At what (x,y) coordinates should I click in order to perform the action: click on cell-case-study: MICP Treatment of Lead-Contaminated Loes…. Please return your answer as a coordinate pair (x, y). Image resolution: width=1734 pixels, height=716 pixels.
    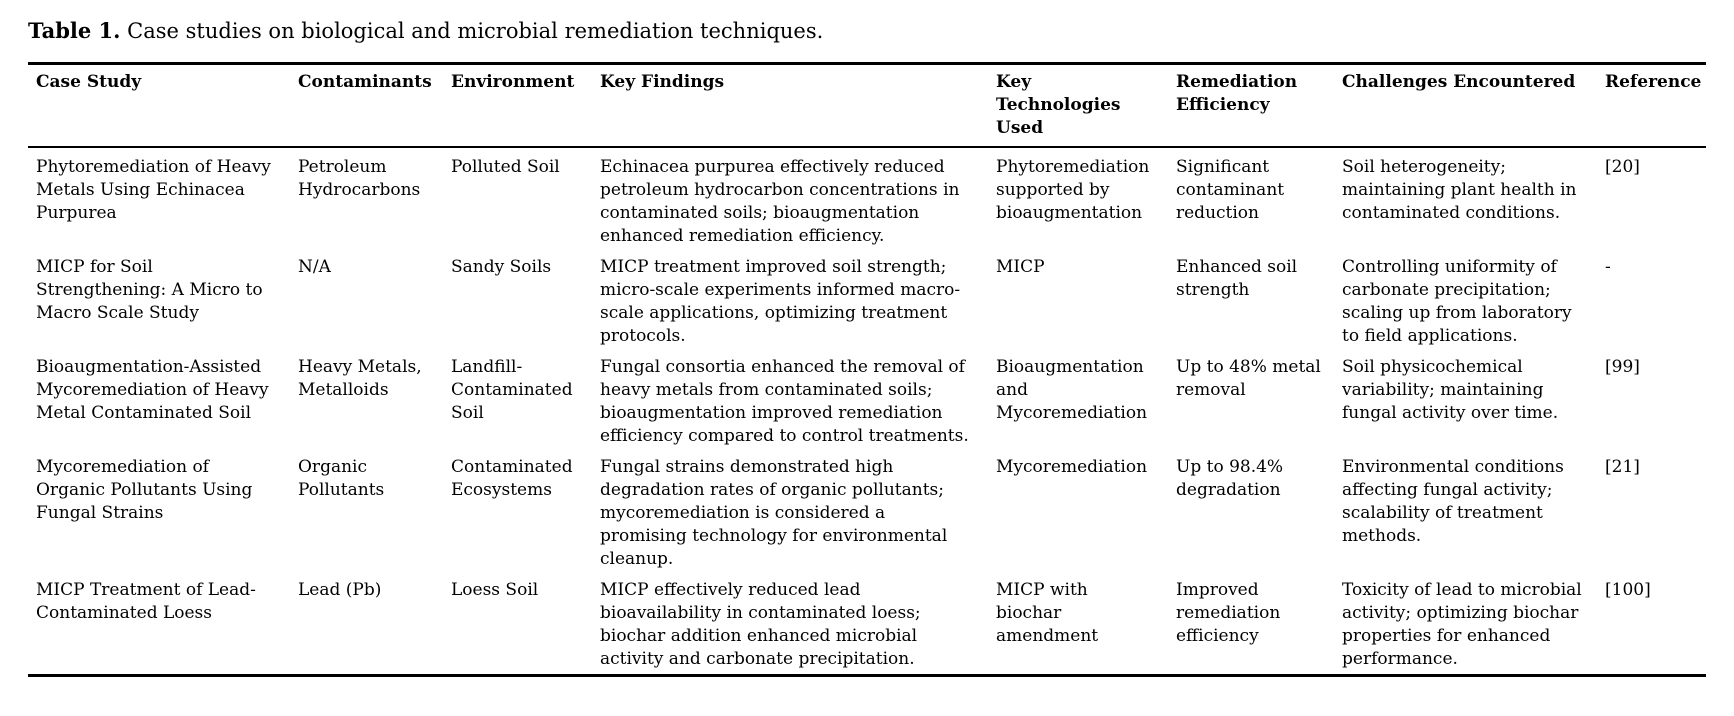
    Looking at the image, I should click on (146, 601).